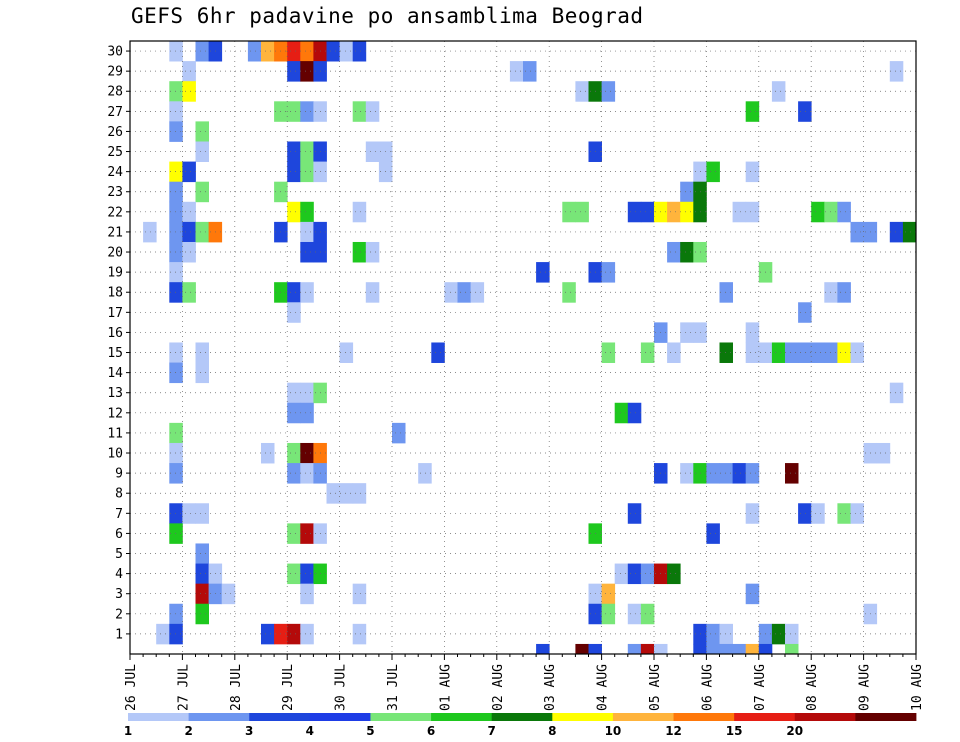 The height and width of the screenshot is (742, 960). I want to click on y-tick-label-30: 30, so click(115, 52).